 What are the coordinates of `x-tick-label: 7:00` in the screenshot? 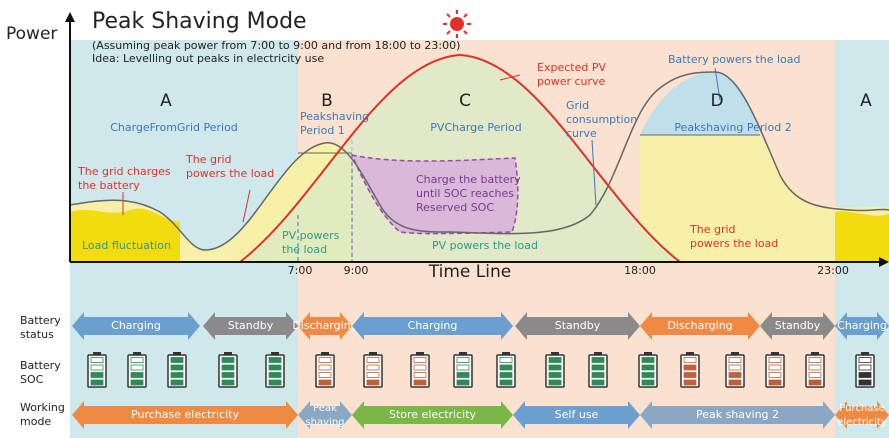 It's located at (300, 270).